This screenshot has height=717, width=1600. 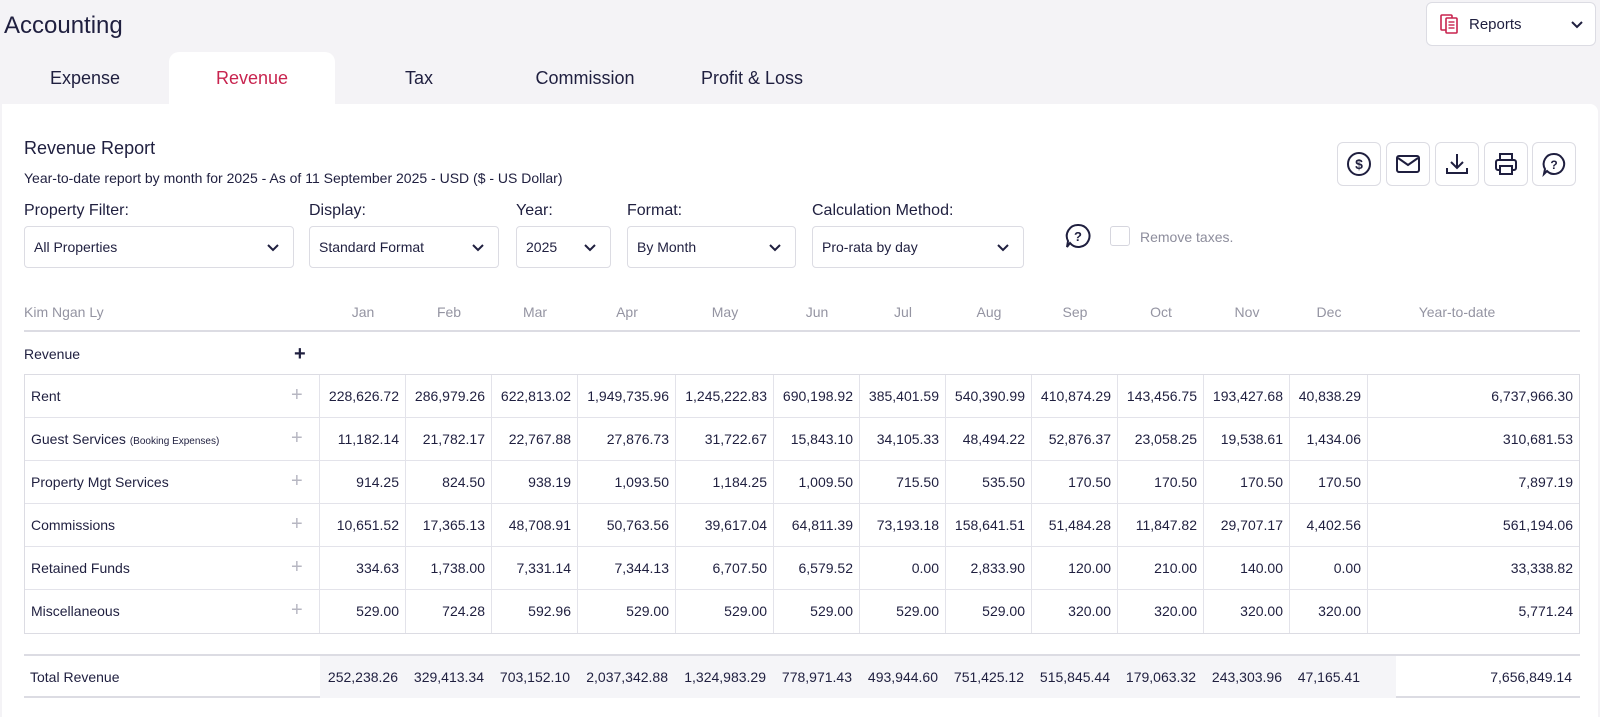 What do you see at coordinates (1408, 164) in the screenshot?
I see `email-button` at bounding box center [1408, 164].